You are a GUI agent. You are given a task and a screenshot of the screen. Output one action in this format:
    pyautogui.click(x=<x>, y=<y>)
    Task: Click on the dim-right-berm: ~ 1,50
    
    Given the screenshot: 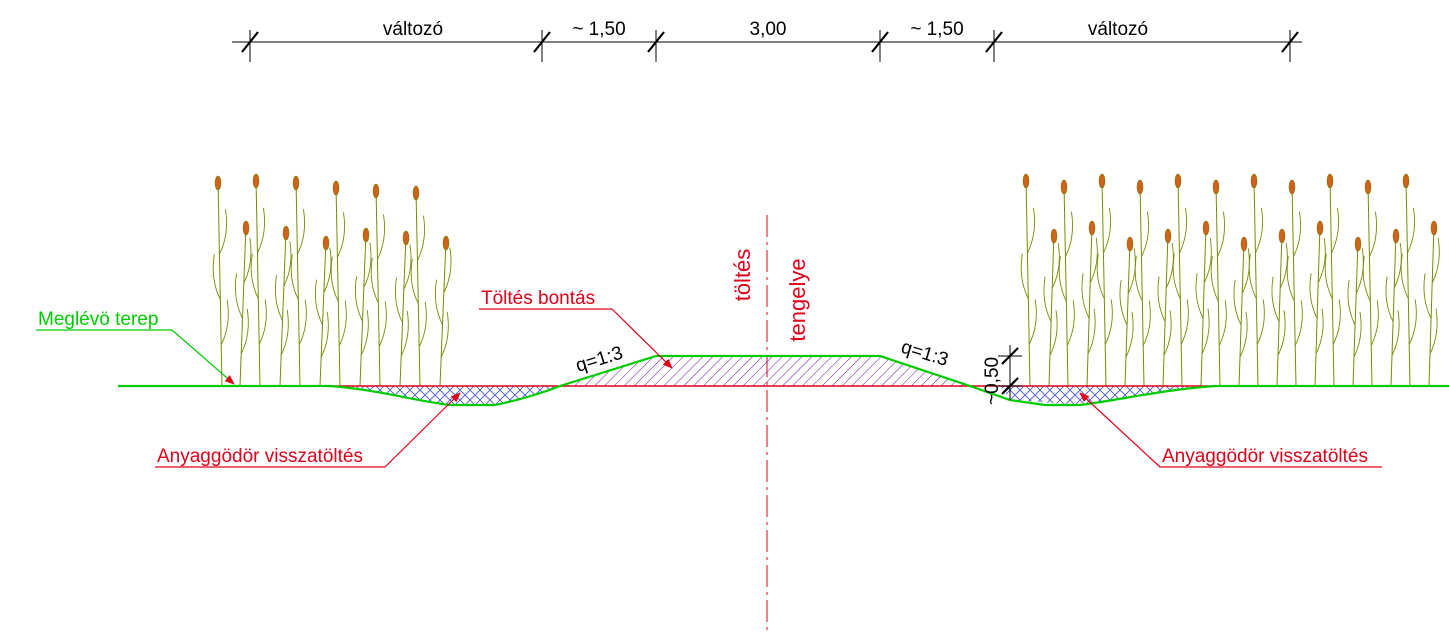 What is the action you would take?
    pyautogui.click(x=936, y=29)
    